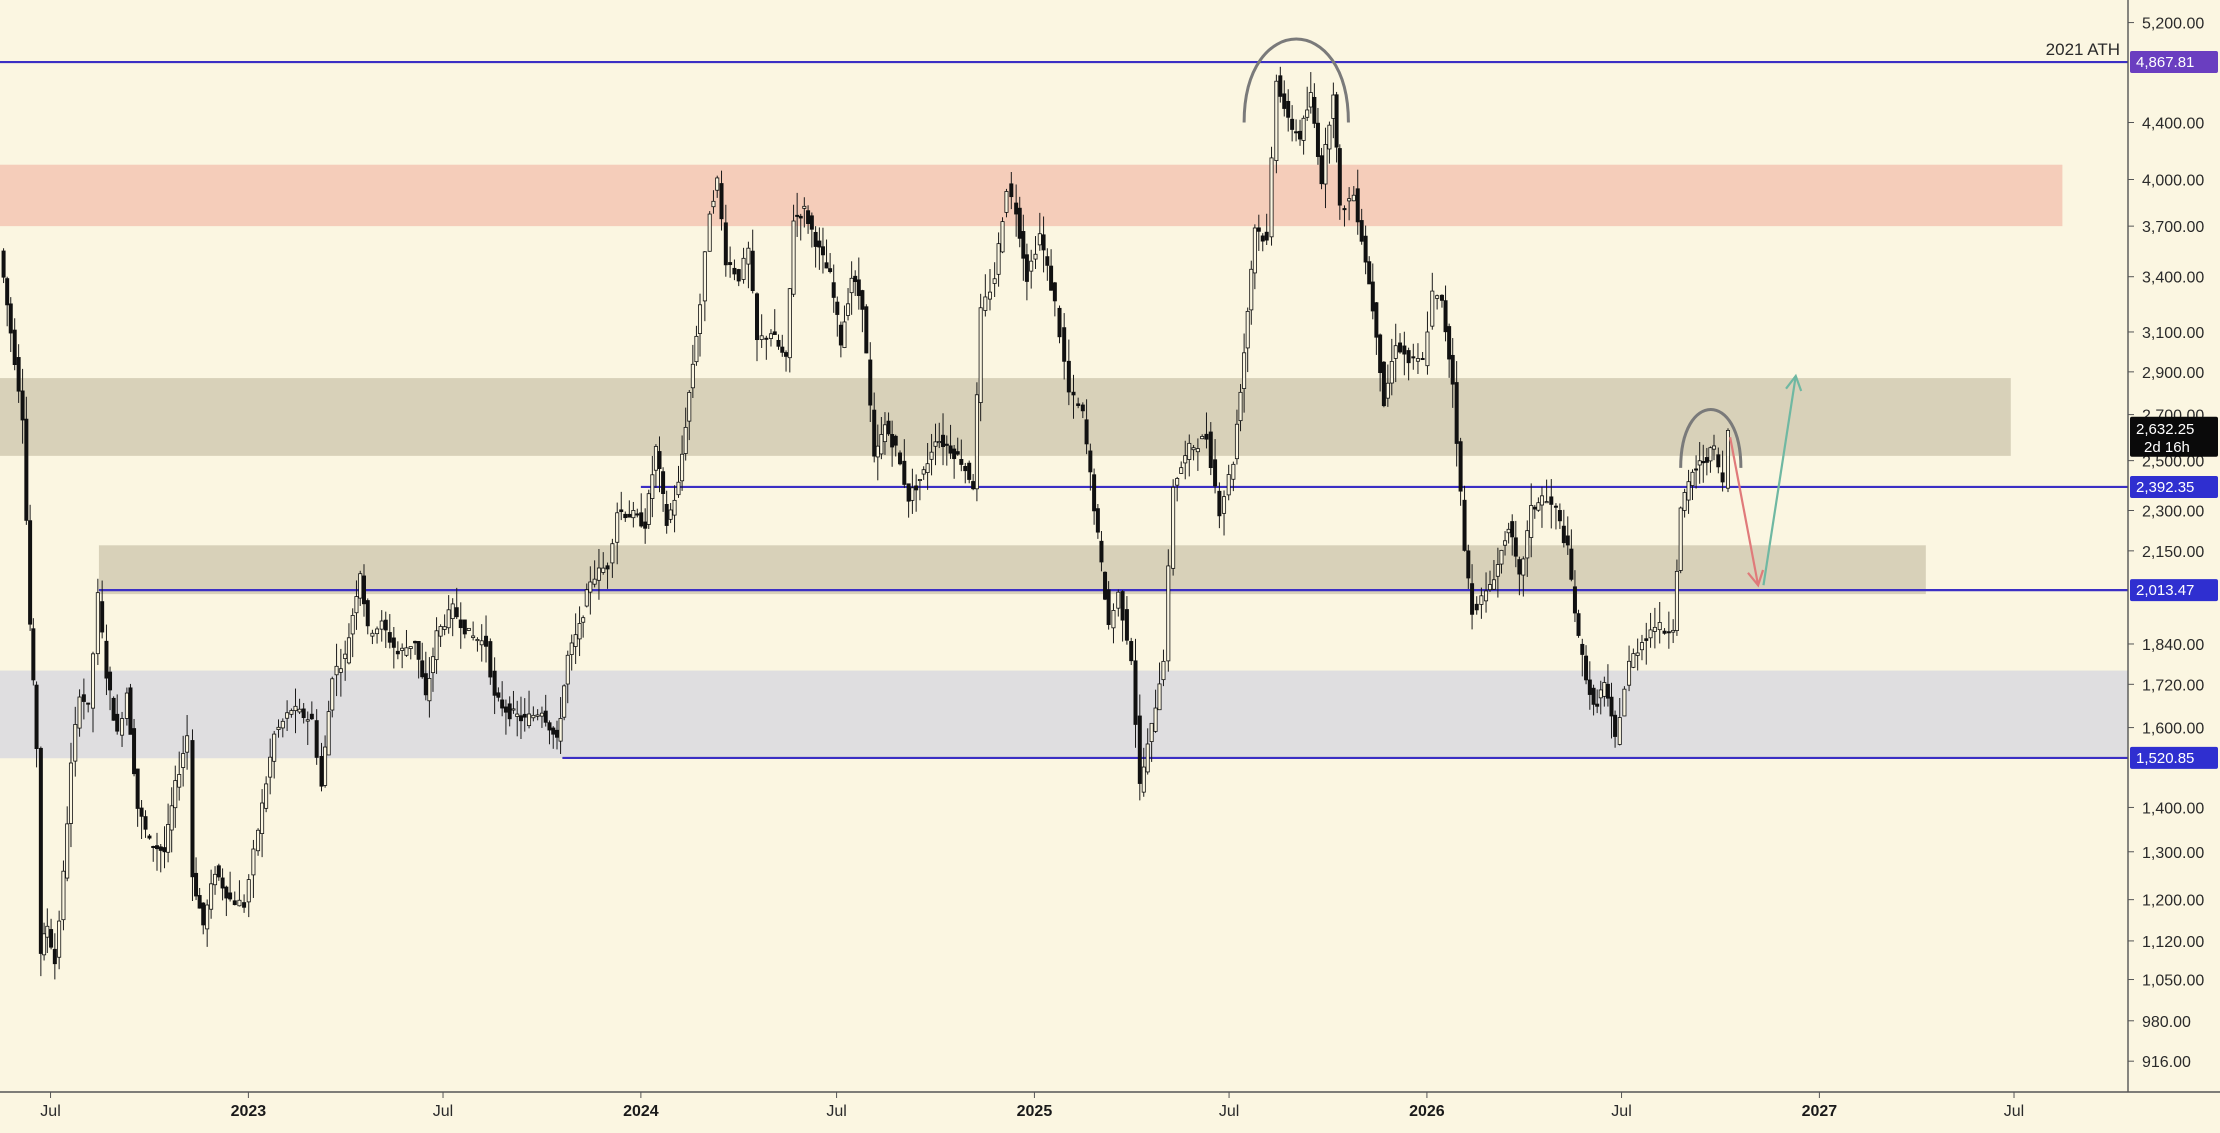 Image resolution: width=2220 pixels, height=1133 pixels. I want to click on y-tick-label: 1,050.00, so click(2173, 981).